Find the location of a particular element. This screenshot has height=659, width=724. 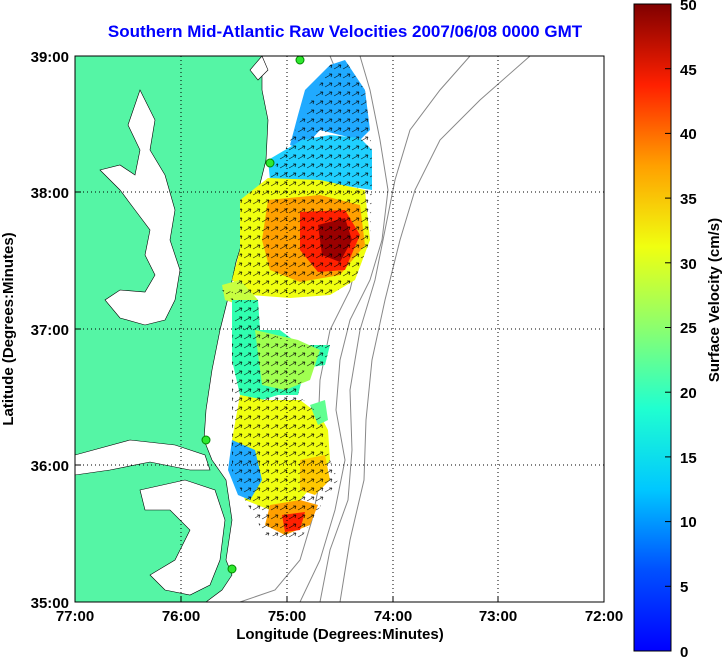

colorbar-tick-labels: 50 45 40 35 30 25 20 15 10 5 0 is located at coordinates (688, 329).